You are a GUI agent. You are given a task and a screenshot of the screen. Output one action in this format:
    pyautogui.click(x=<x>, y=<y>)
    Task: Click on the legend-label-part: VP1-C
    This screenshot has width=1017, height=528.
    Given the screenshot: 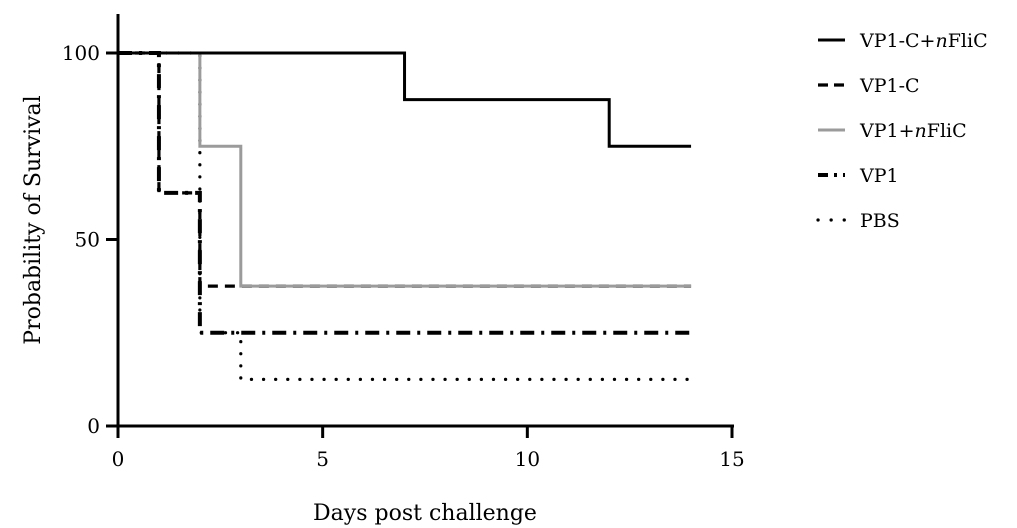 What is the action you would take?
    pyautogui.click(x=889, y=86)
    